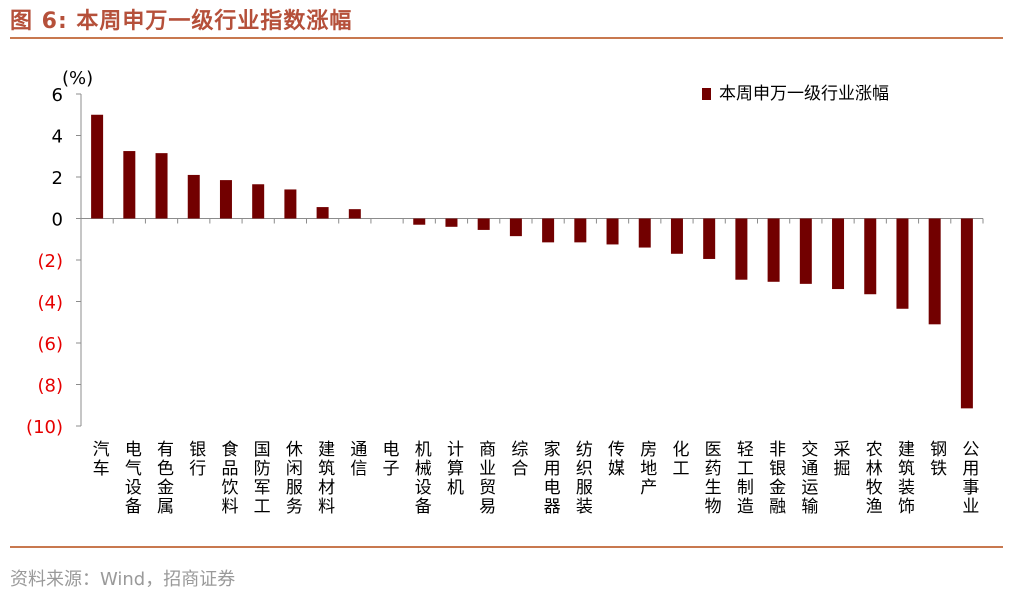  Describe the element at coordinates (165, 478) in the screenshot. I see `x-tick-label: 有色金属` at that location.